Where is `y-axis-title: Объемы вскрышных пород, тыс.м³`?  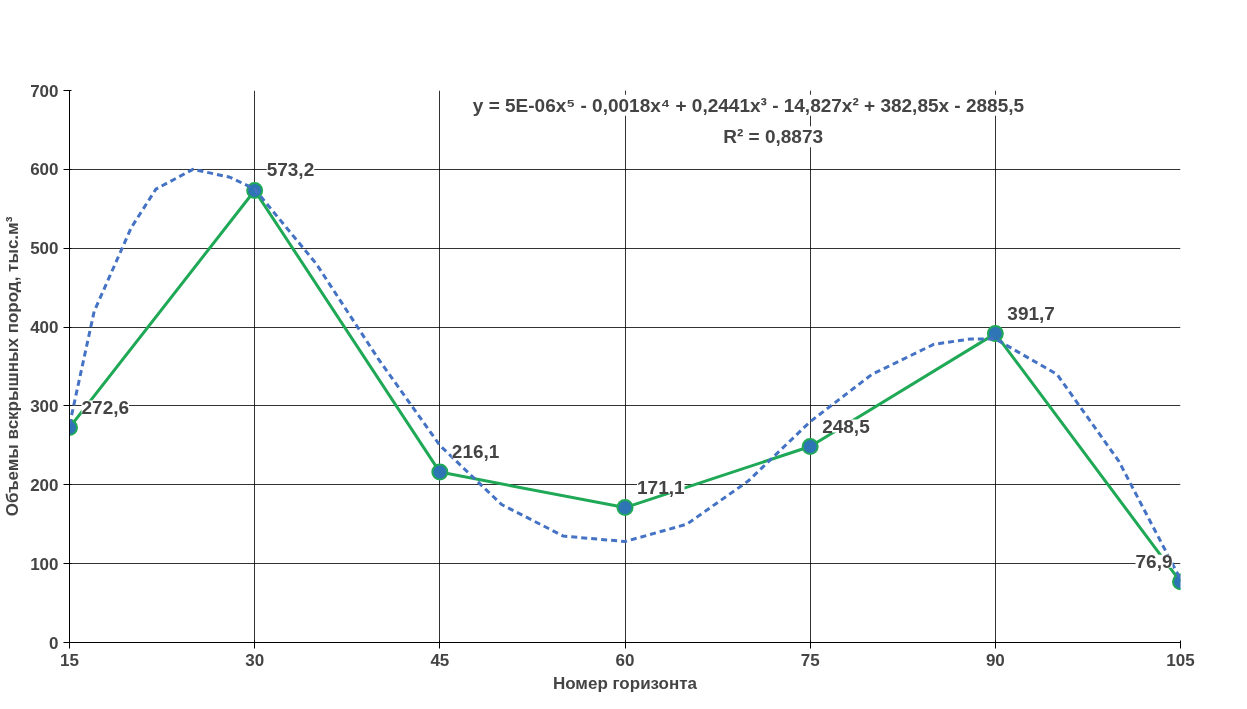
y-axis-title: Объемы вскрышных пород, тыс.м³ is located at coordinates (13, 366).